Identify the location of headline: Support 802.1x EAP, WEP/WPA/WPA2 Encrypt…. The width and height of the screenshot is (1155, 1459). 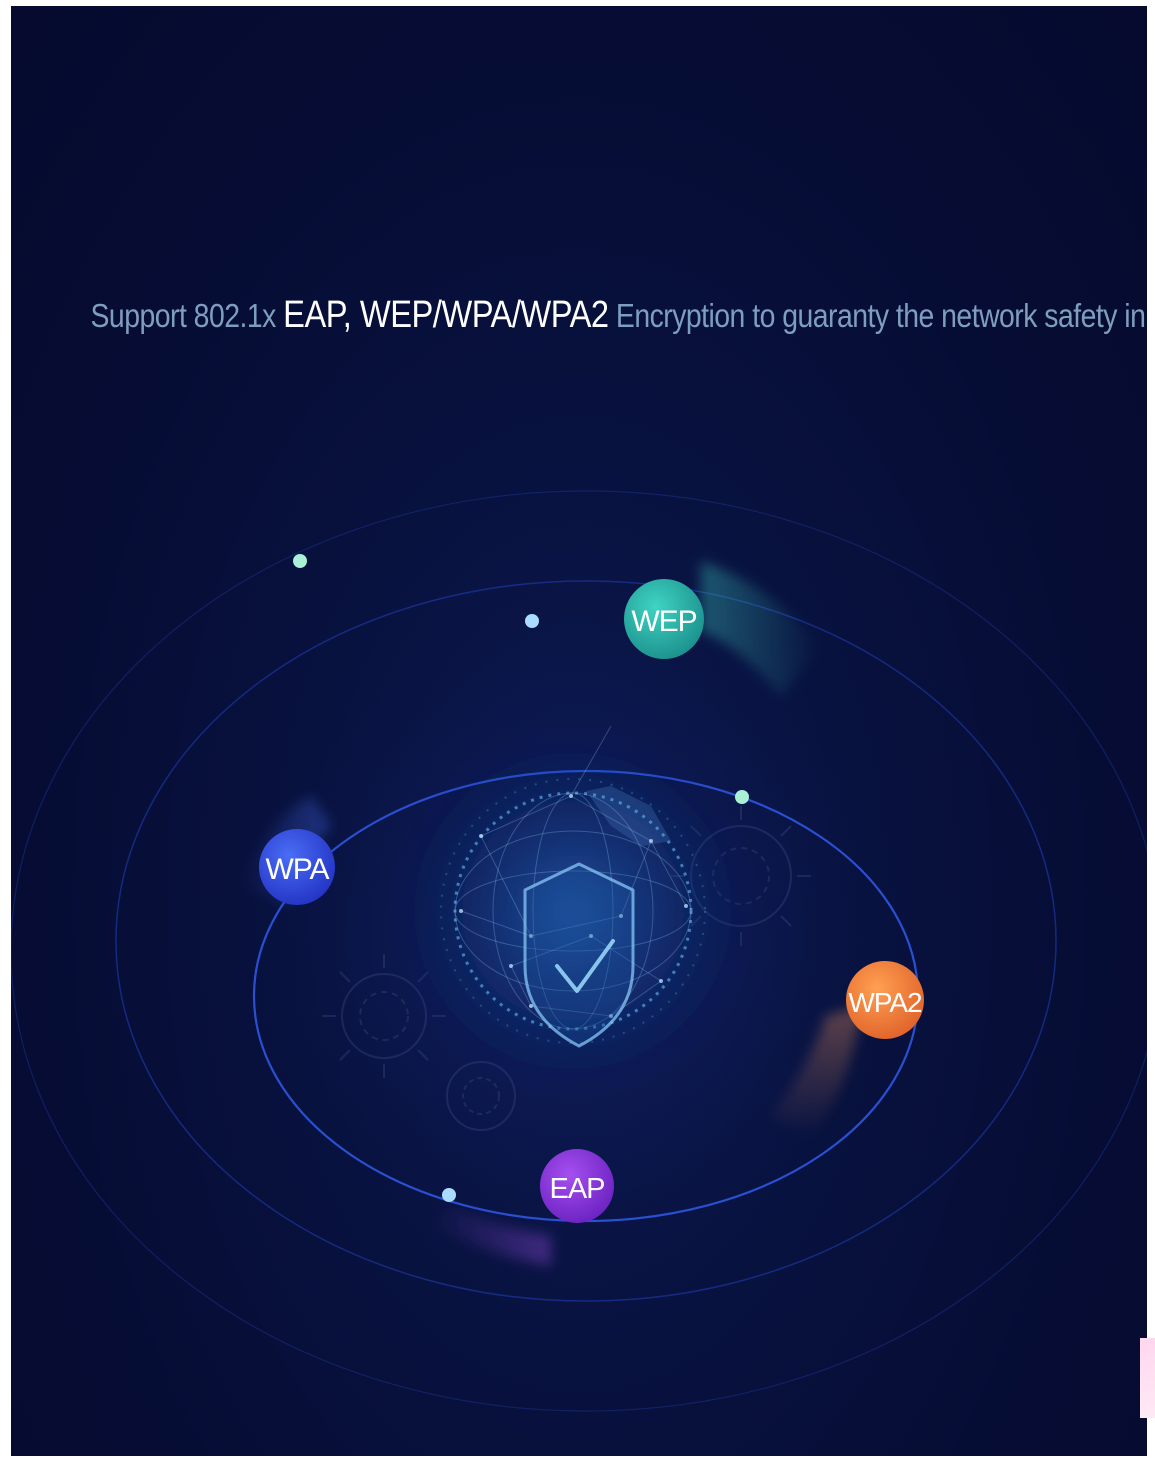
(618, 315).